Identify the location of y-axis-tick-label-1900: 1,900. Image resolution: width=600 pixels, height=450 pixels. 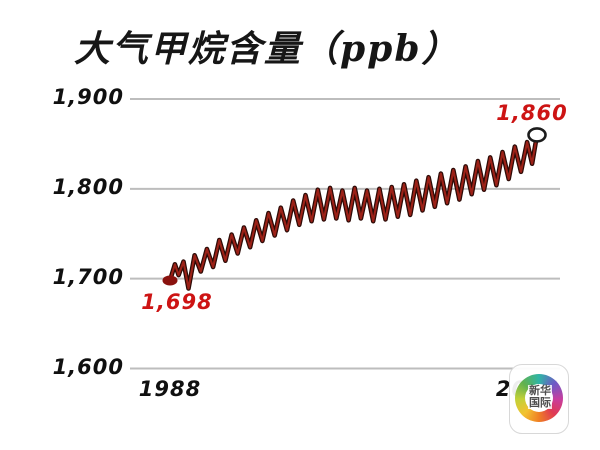
(88, 97).